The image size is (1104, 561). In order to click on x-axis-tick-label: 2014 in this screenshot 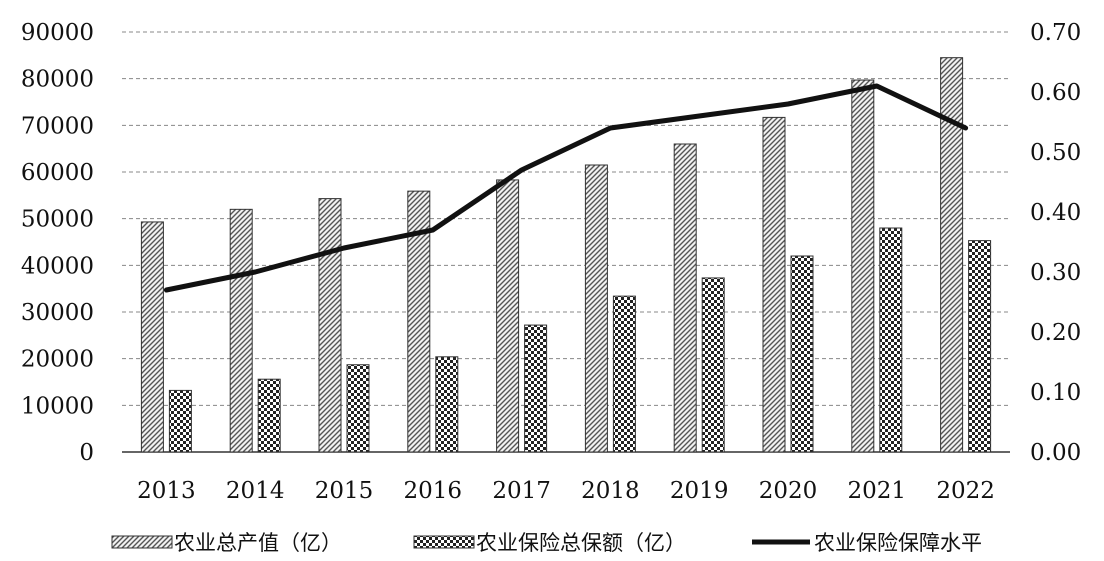, I will do `click(255, 491)`.